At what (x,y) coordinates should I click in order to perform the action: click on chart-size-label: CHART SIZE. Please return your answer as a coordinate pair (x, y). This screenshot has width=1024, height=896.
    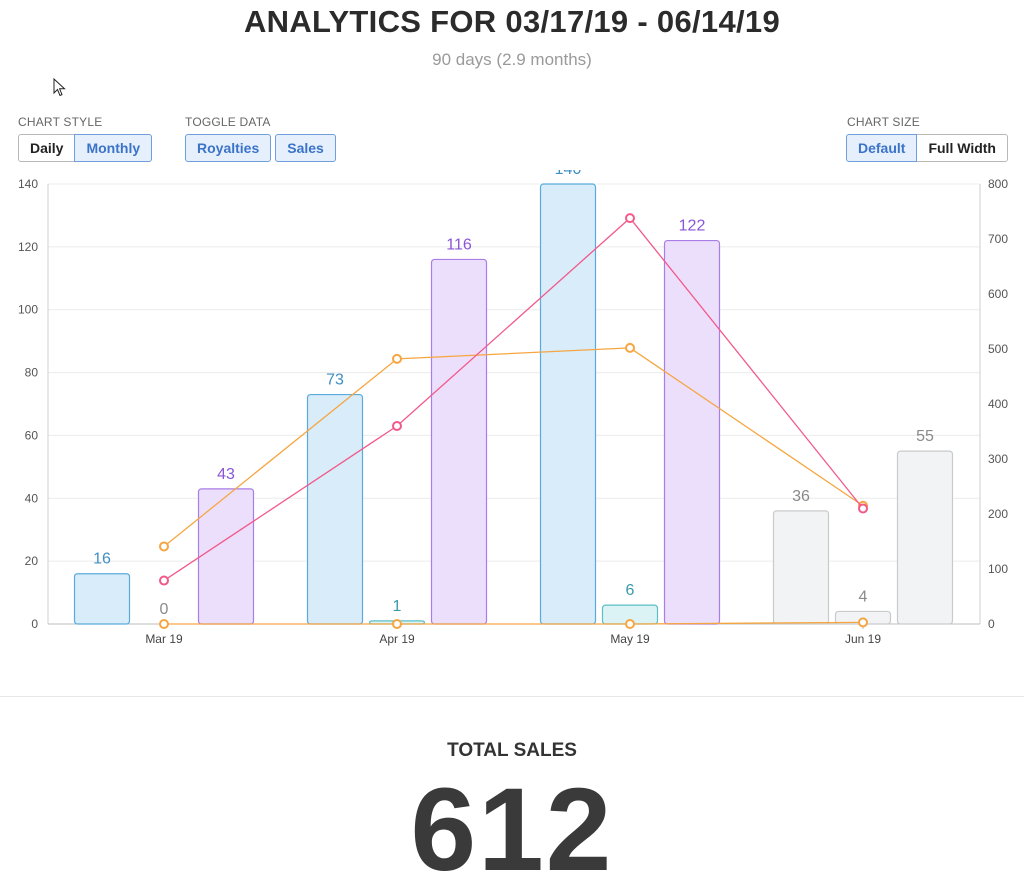
    Looking at the image, I should click on (883, 122).